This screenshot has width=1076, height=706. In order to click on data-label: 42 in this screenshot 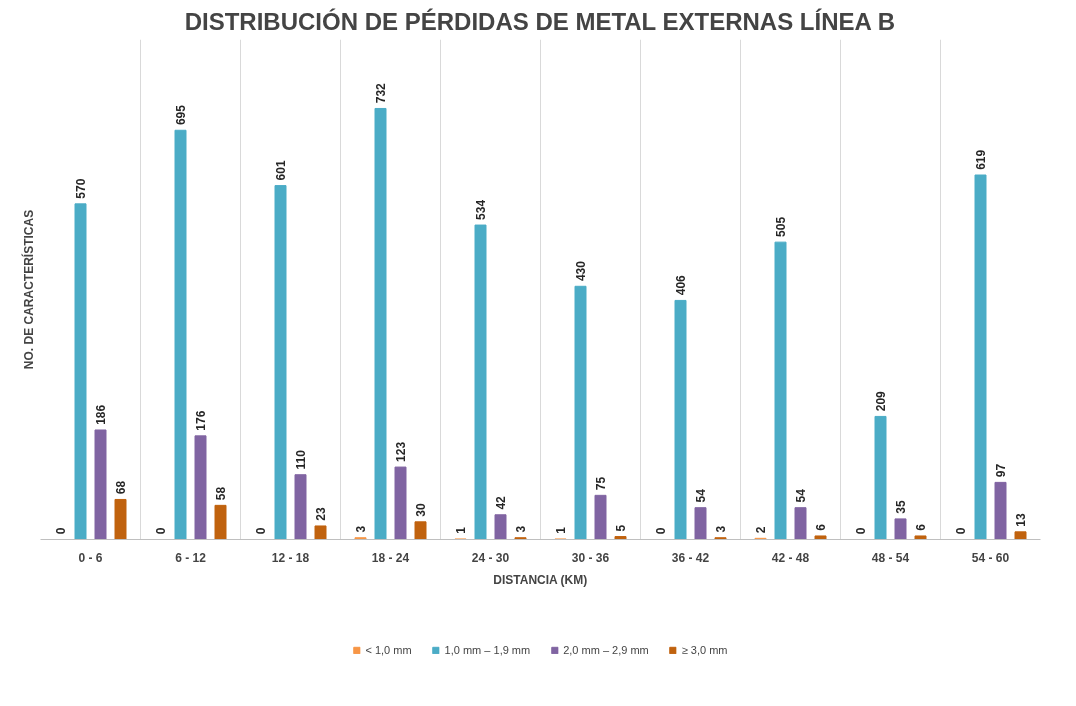, I will do `click(501, 502)`.